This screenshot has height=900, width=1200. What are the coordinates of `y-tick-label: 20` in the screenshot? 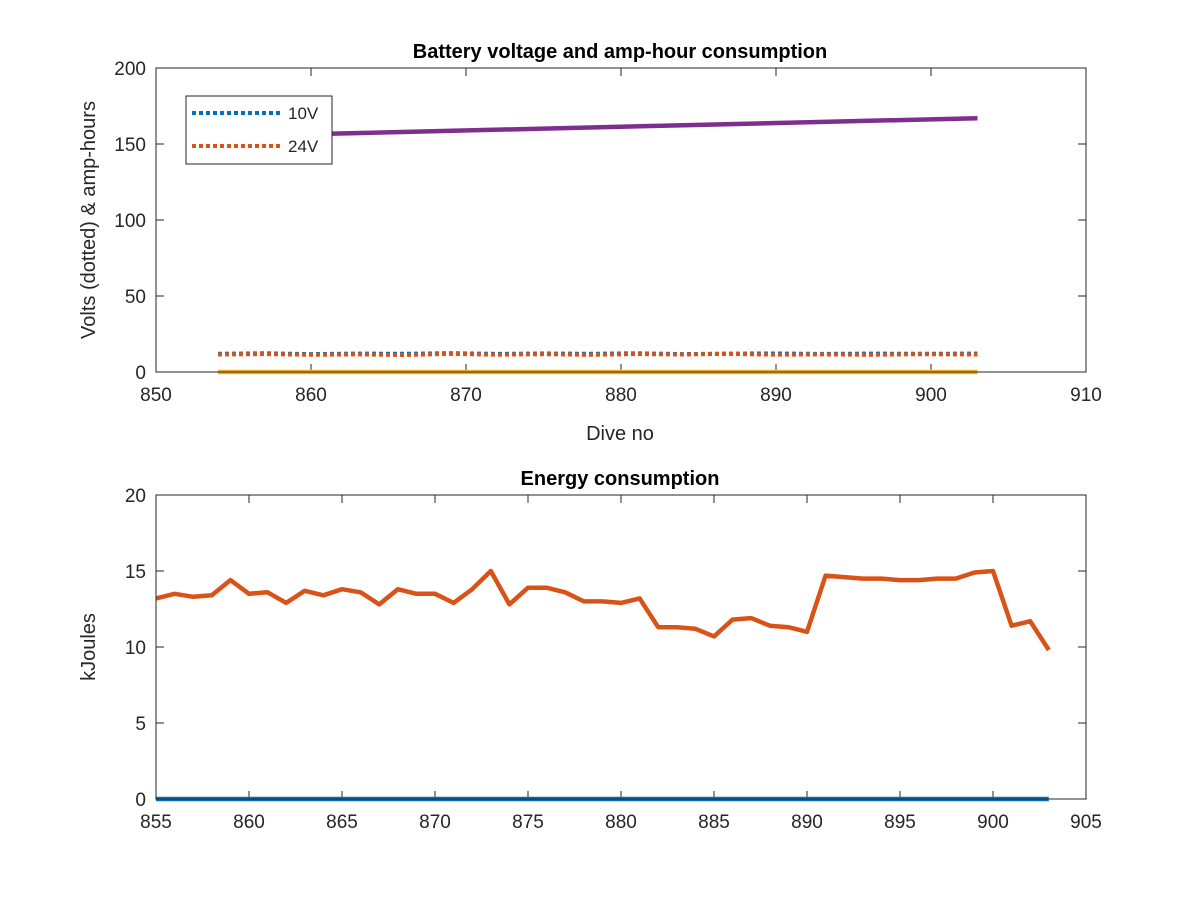 It's located at (135, 496).